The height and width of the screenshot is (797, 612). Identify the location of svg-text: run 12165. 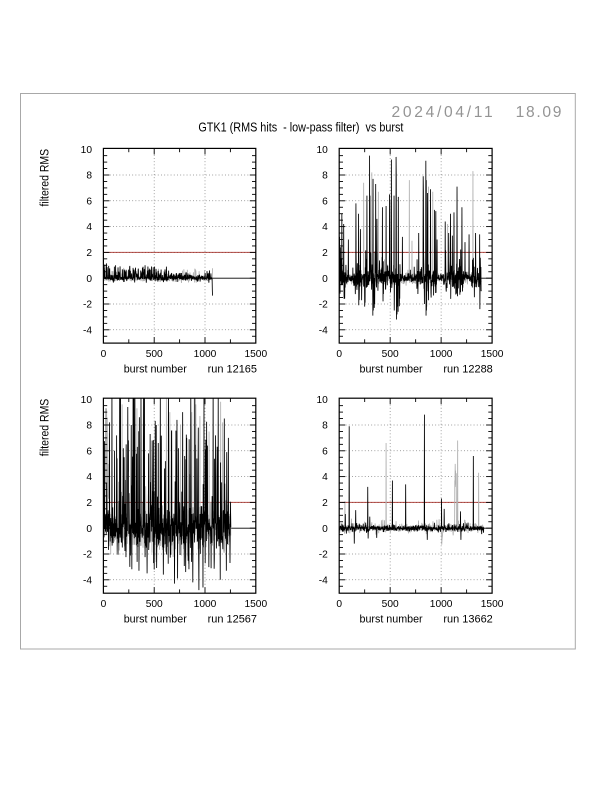
(232, 370).